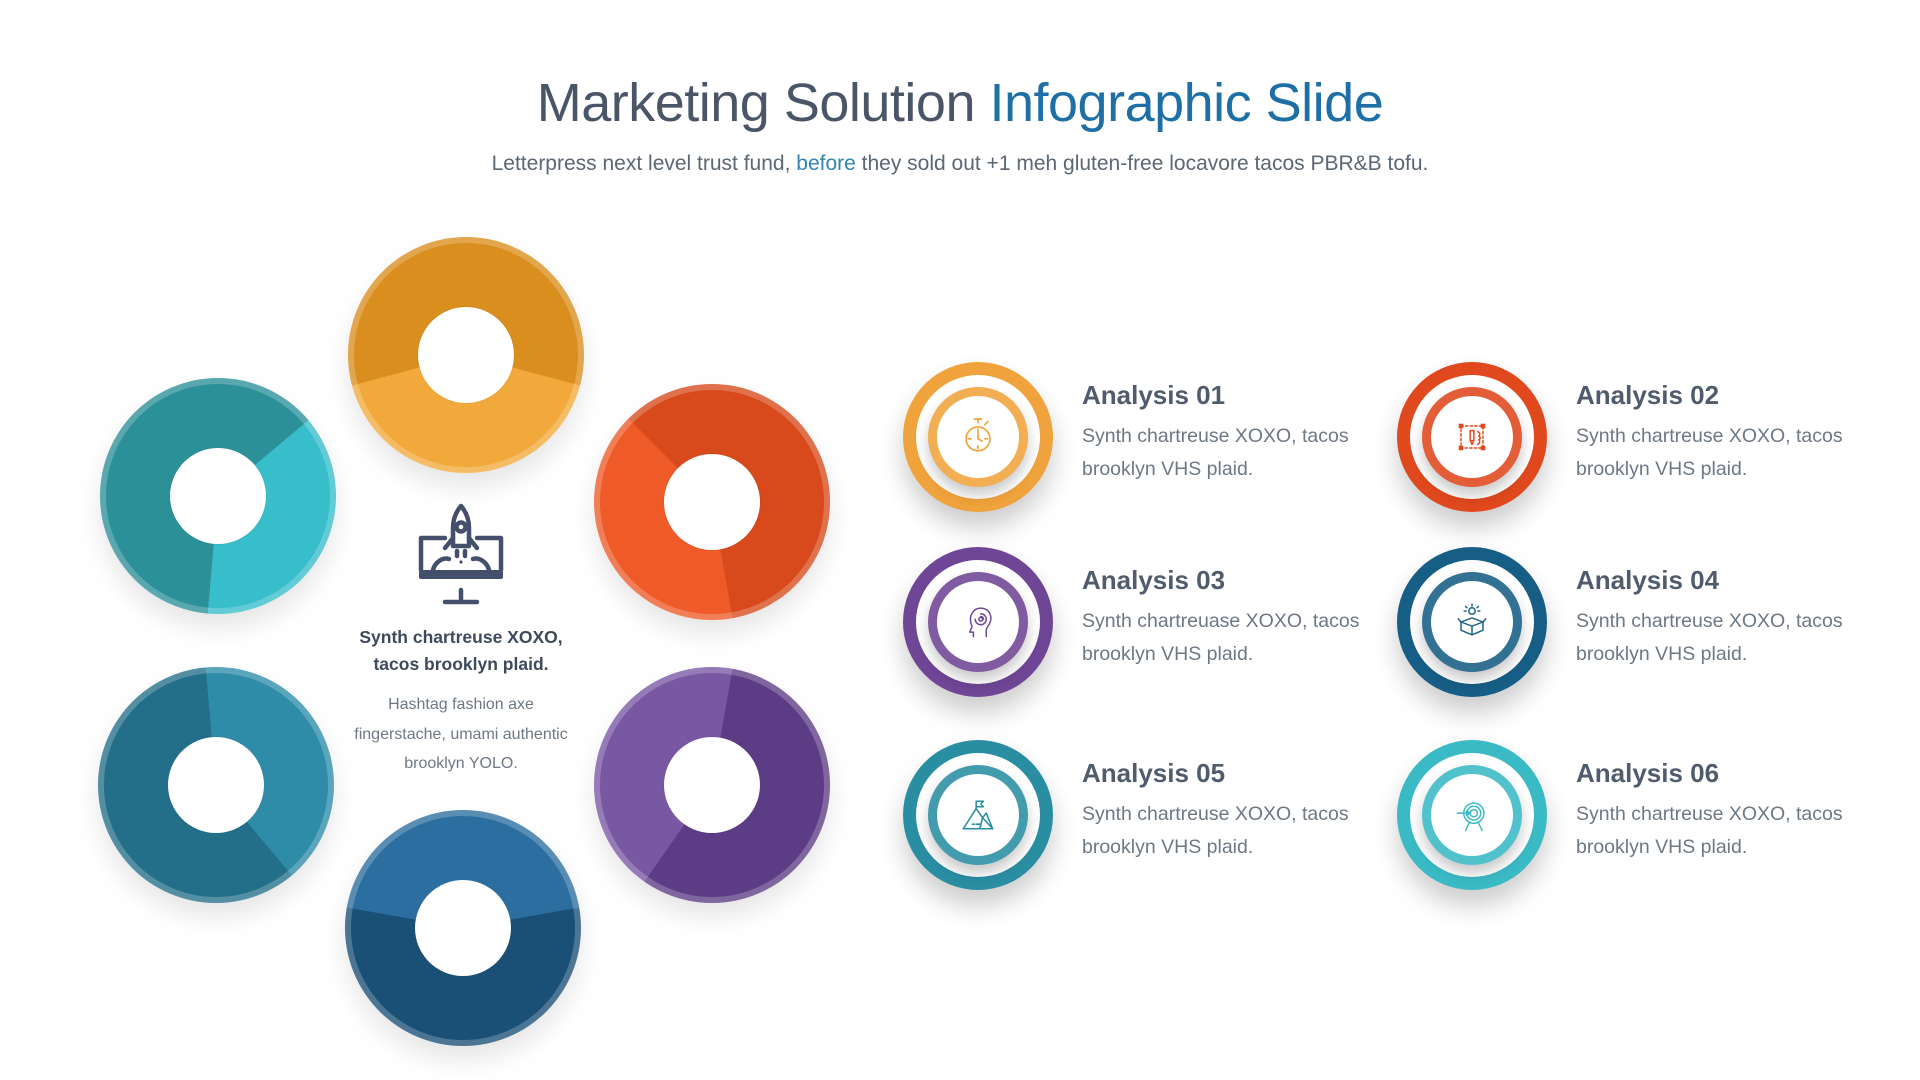  I want to click on idea-box-icon, so click(1472, 619).